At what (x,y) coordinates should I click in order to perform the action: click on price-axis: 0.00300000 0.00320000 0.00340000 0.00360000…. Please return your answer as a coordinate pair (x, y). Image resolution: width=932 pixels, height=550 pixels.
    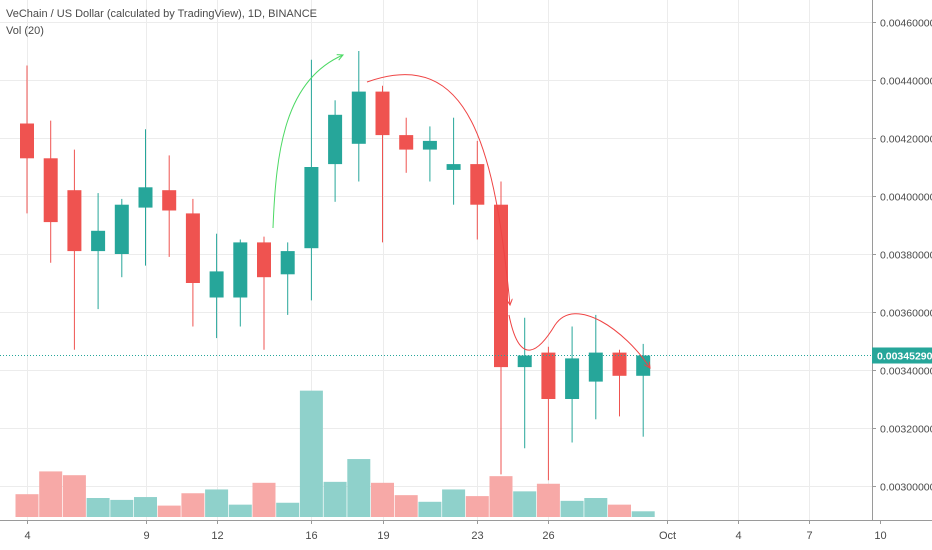
    Looking at the image, I should click on (902, 275).